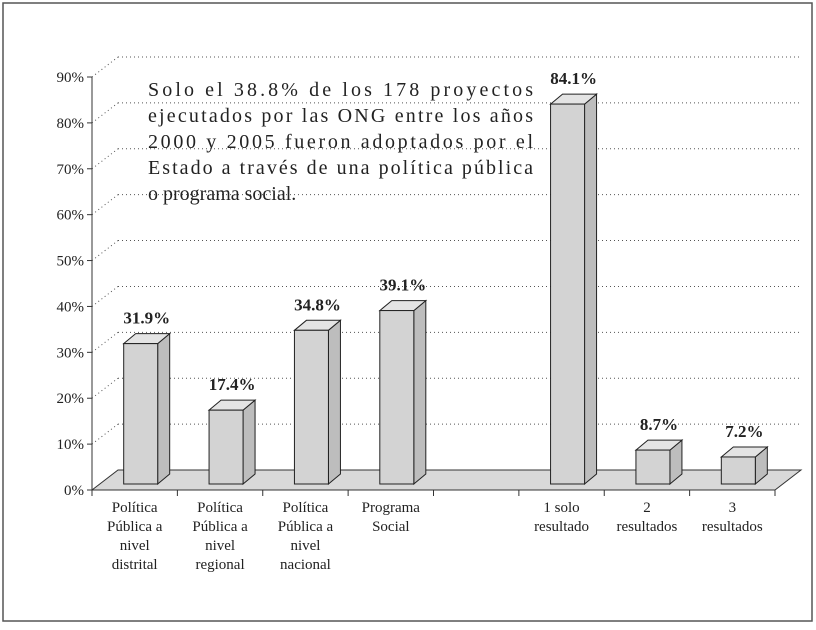  Describe the element at coordinates (222, 194) in the screenshot. I see `annotation: o programa social.` at that location.